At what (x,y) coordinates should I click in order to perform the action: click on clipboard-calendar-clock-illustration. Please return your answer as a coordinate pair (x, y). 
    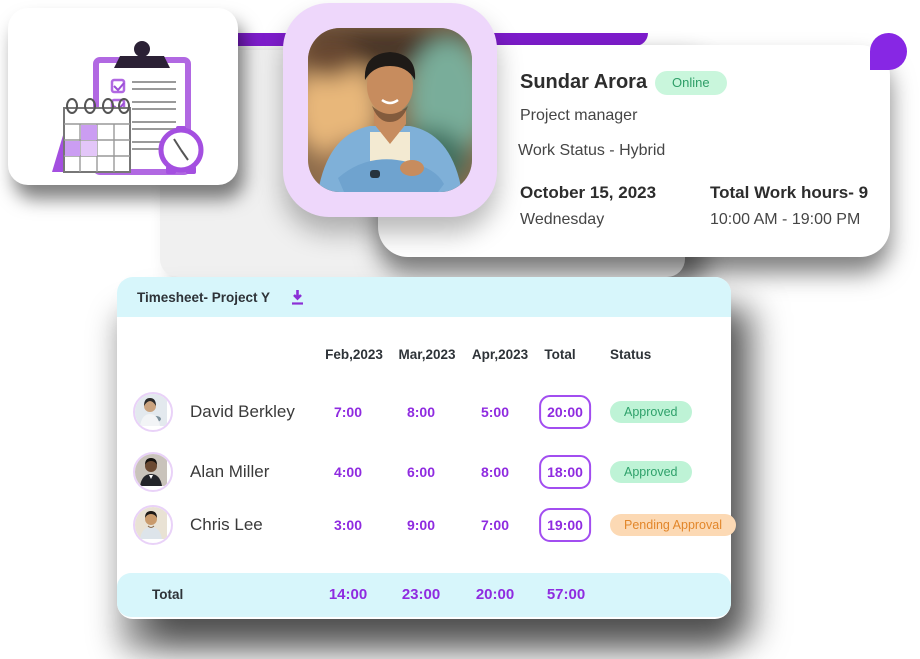
    Looking at the image, I should click on (128, 108).